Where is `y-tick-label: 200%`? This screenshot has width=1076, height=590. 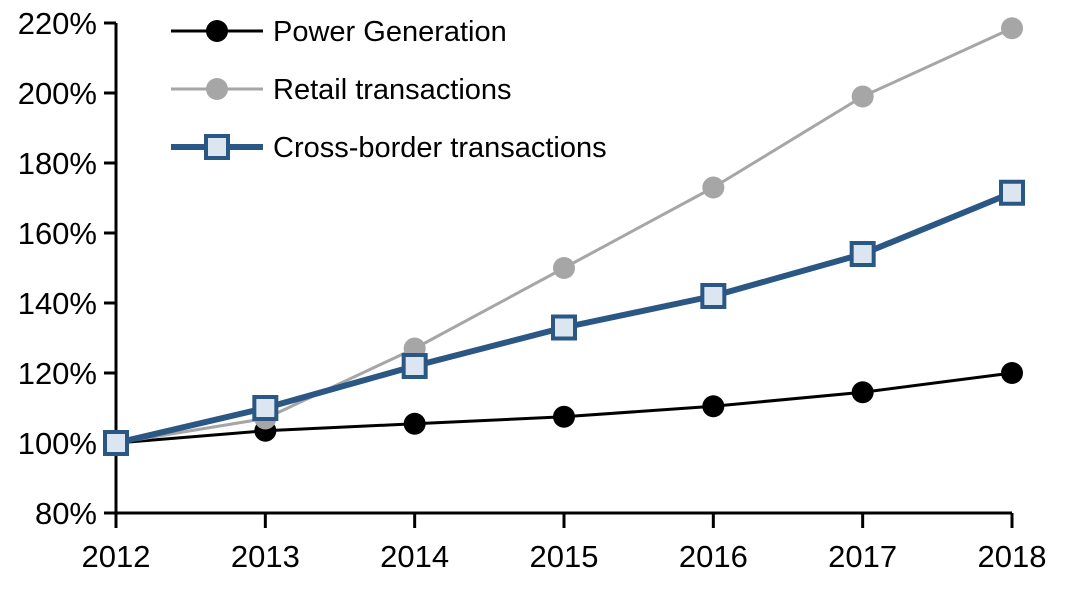 y-tick-label: 200% is located at coordinates (57, 93).